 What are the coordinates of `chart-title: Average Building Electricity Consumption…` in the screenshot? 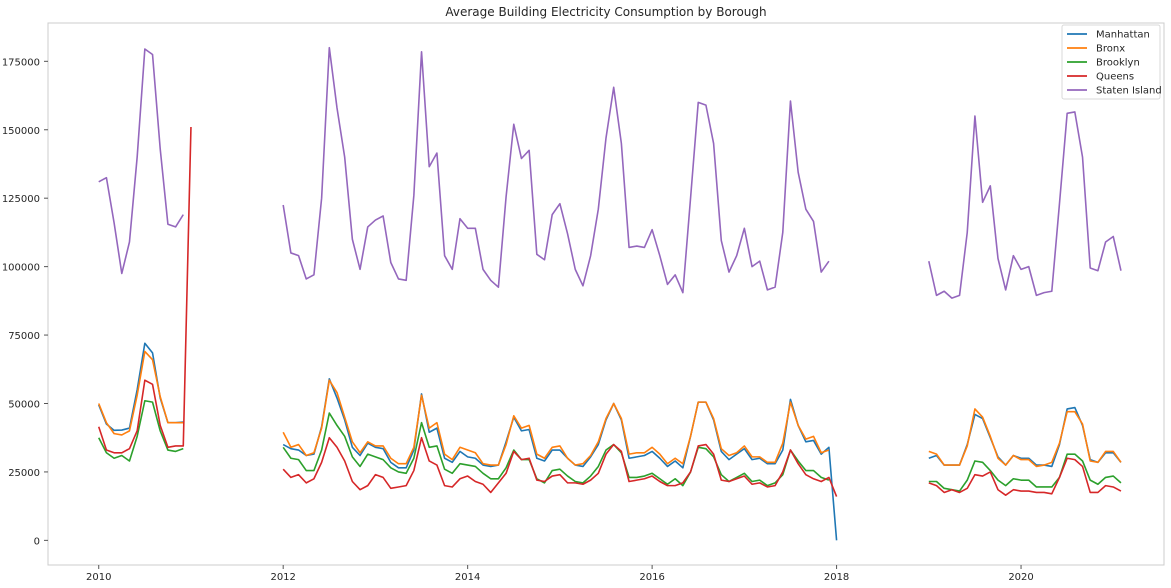 It's located at (605, 12).